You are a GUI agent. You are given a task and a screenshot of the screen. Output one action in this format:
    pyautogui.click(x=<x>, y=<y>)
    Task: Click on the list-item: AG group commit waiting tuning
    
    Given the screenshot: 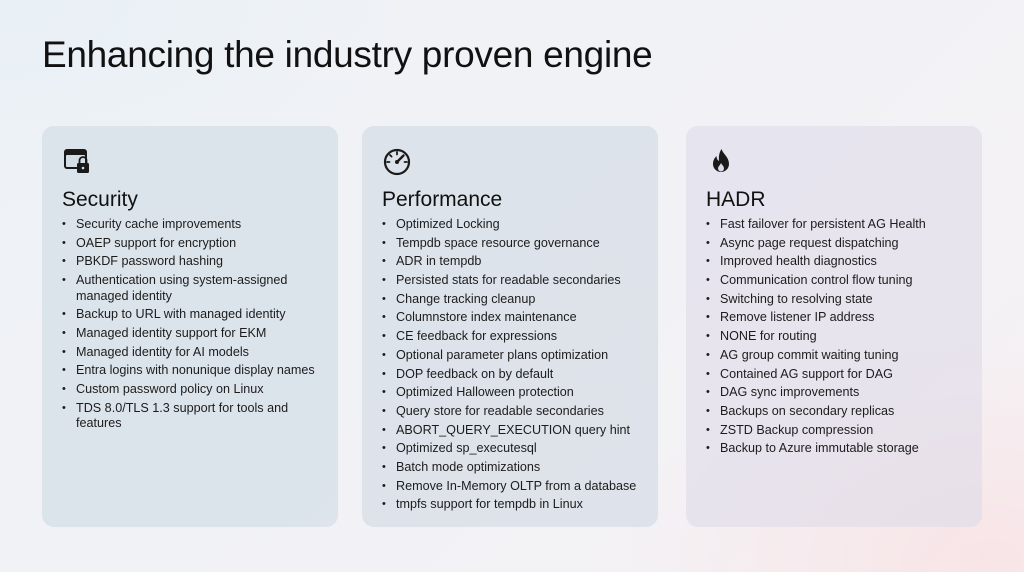 What is the action you would take?
    pyautogui.click(x=837, y=356)
    